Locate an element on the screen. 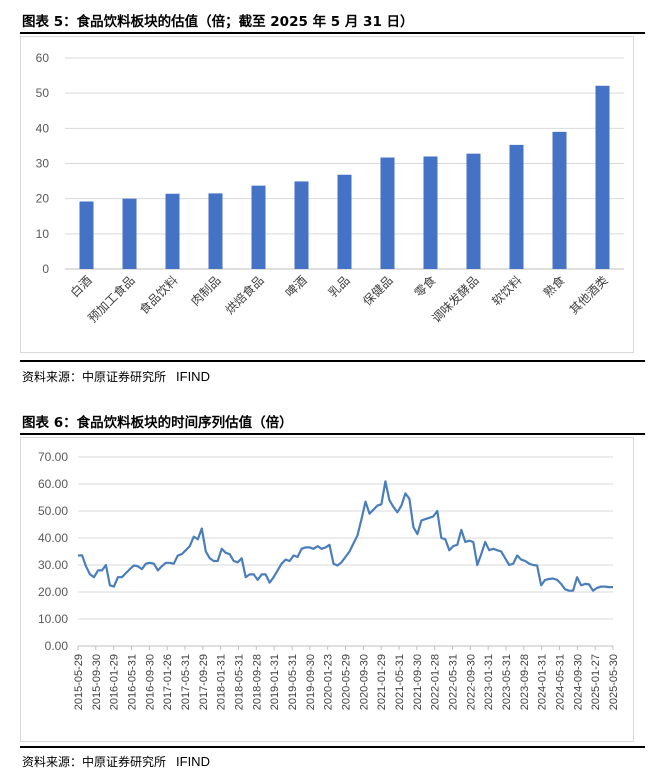 The image size is (657, 777). figure-5-source-vendor: IFIND is located at coordinates (193, 376).